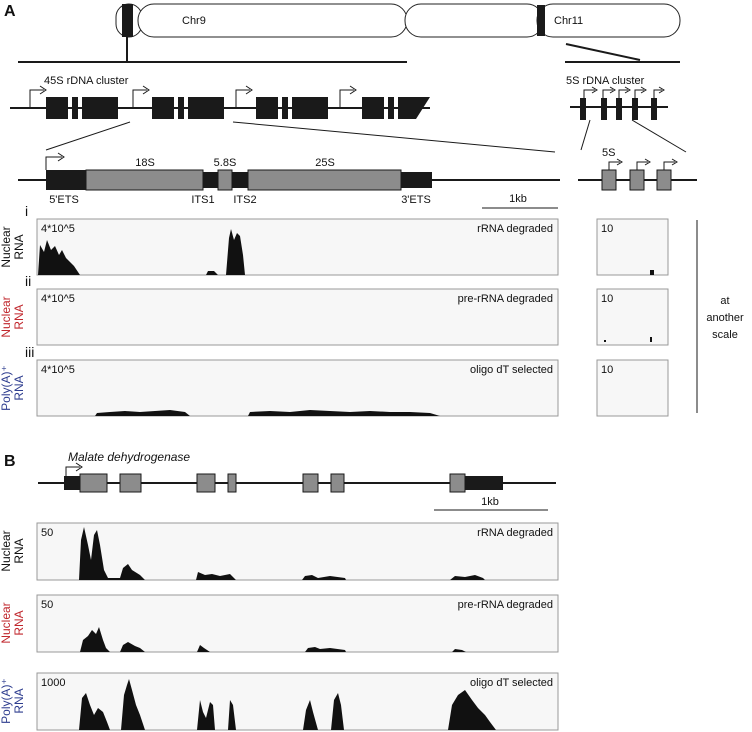 This screenshot has height=732, width=752. What do you see at coordinates (29, 352) in the screenshot?
I see `track-roman: iii` at bounding box center [29, 352].